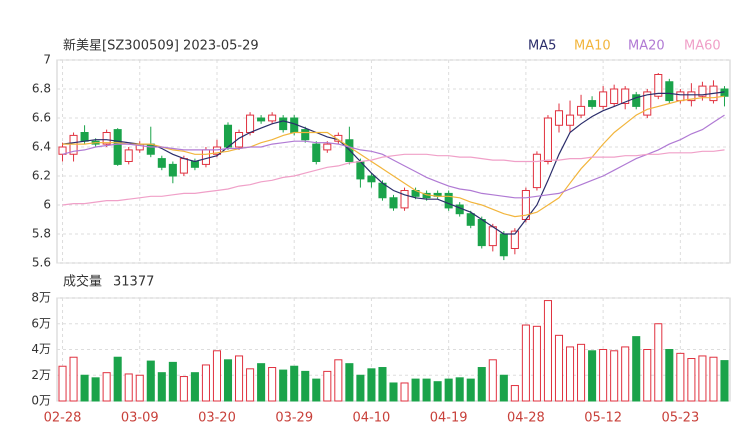  What do you see at coordinates (161, 46) in the screenshot?
I see `chart-title: 新美星[SZ300509] 2023-05-29` at bounding box center [161, 46].